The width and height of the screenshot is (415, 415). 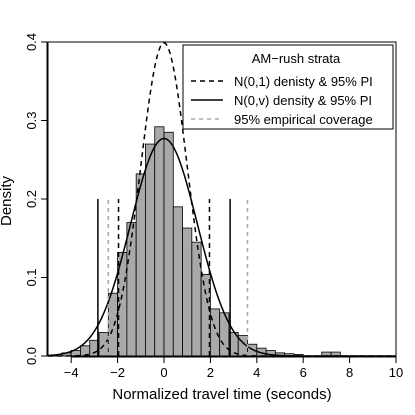 What do you see at coordinates (396, 372) in the screenshot?
I see `x-tick-label: 10` at bounding box center [396, 372].